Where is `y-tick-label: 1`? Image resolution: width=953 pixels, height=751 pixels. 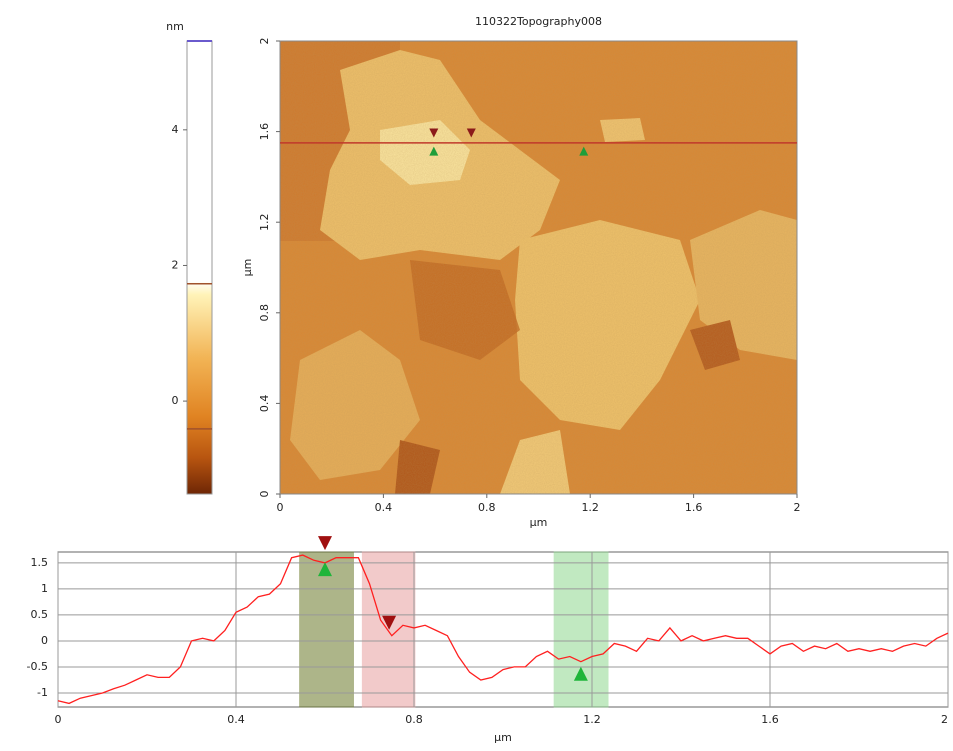 y-tick-label: 1 is located at coordinates (44, 588).